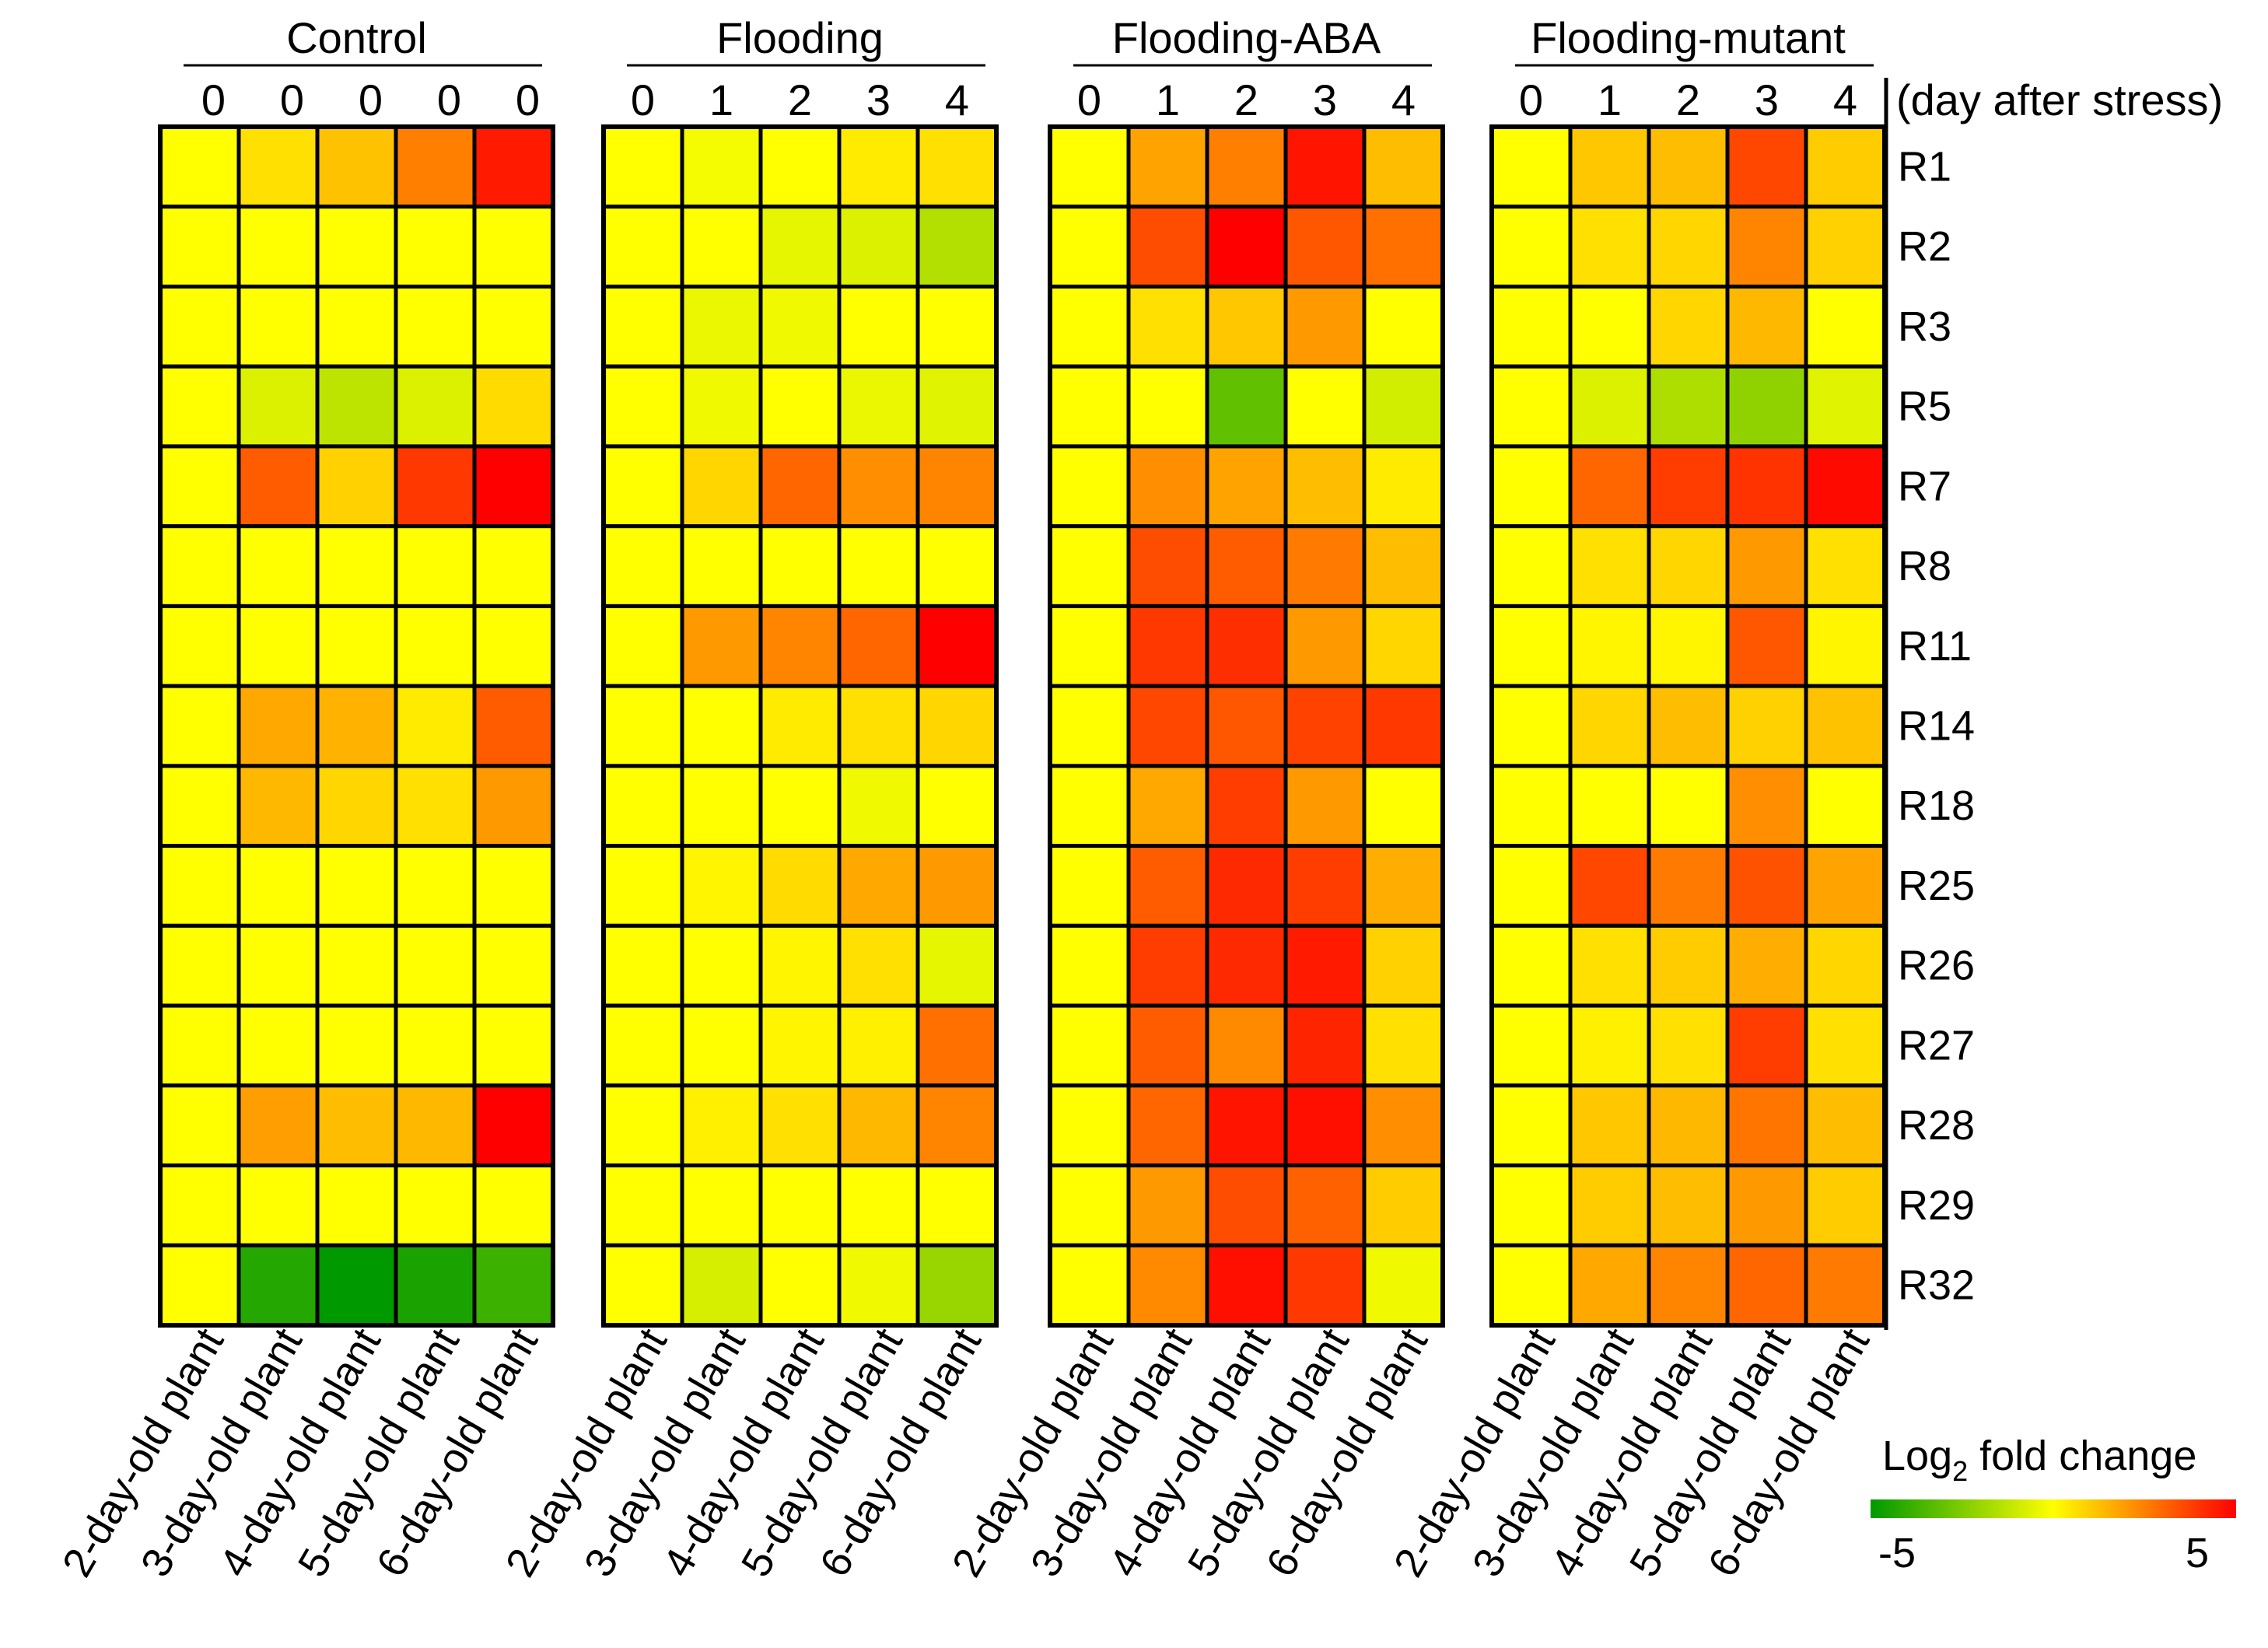 This screenshot has height=1648, width=2268. I want to click on row-label: R26, so click(1937, 966).